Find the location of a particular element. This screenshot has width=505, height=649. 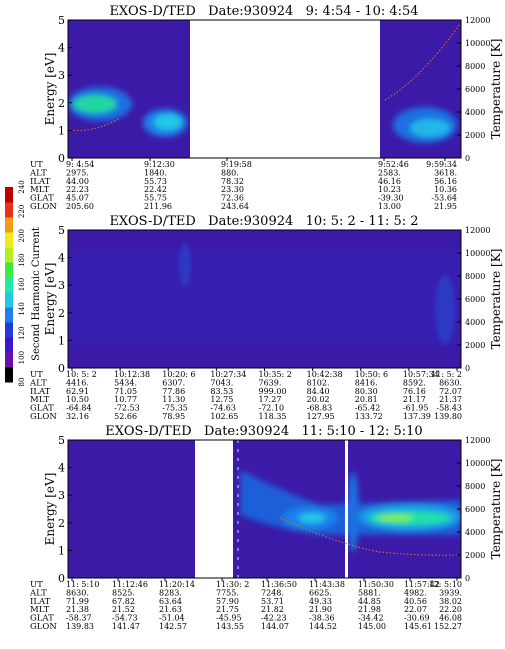

orbit-value: 57.90 is located at coordinates (227, 601).